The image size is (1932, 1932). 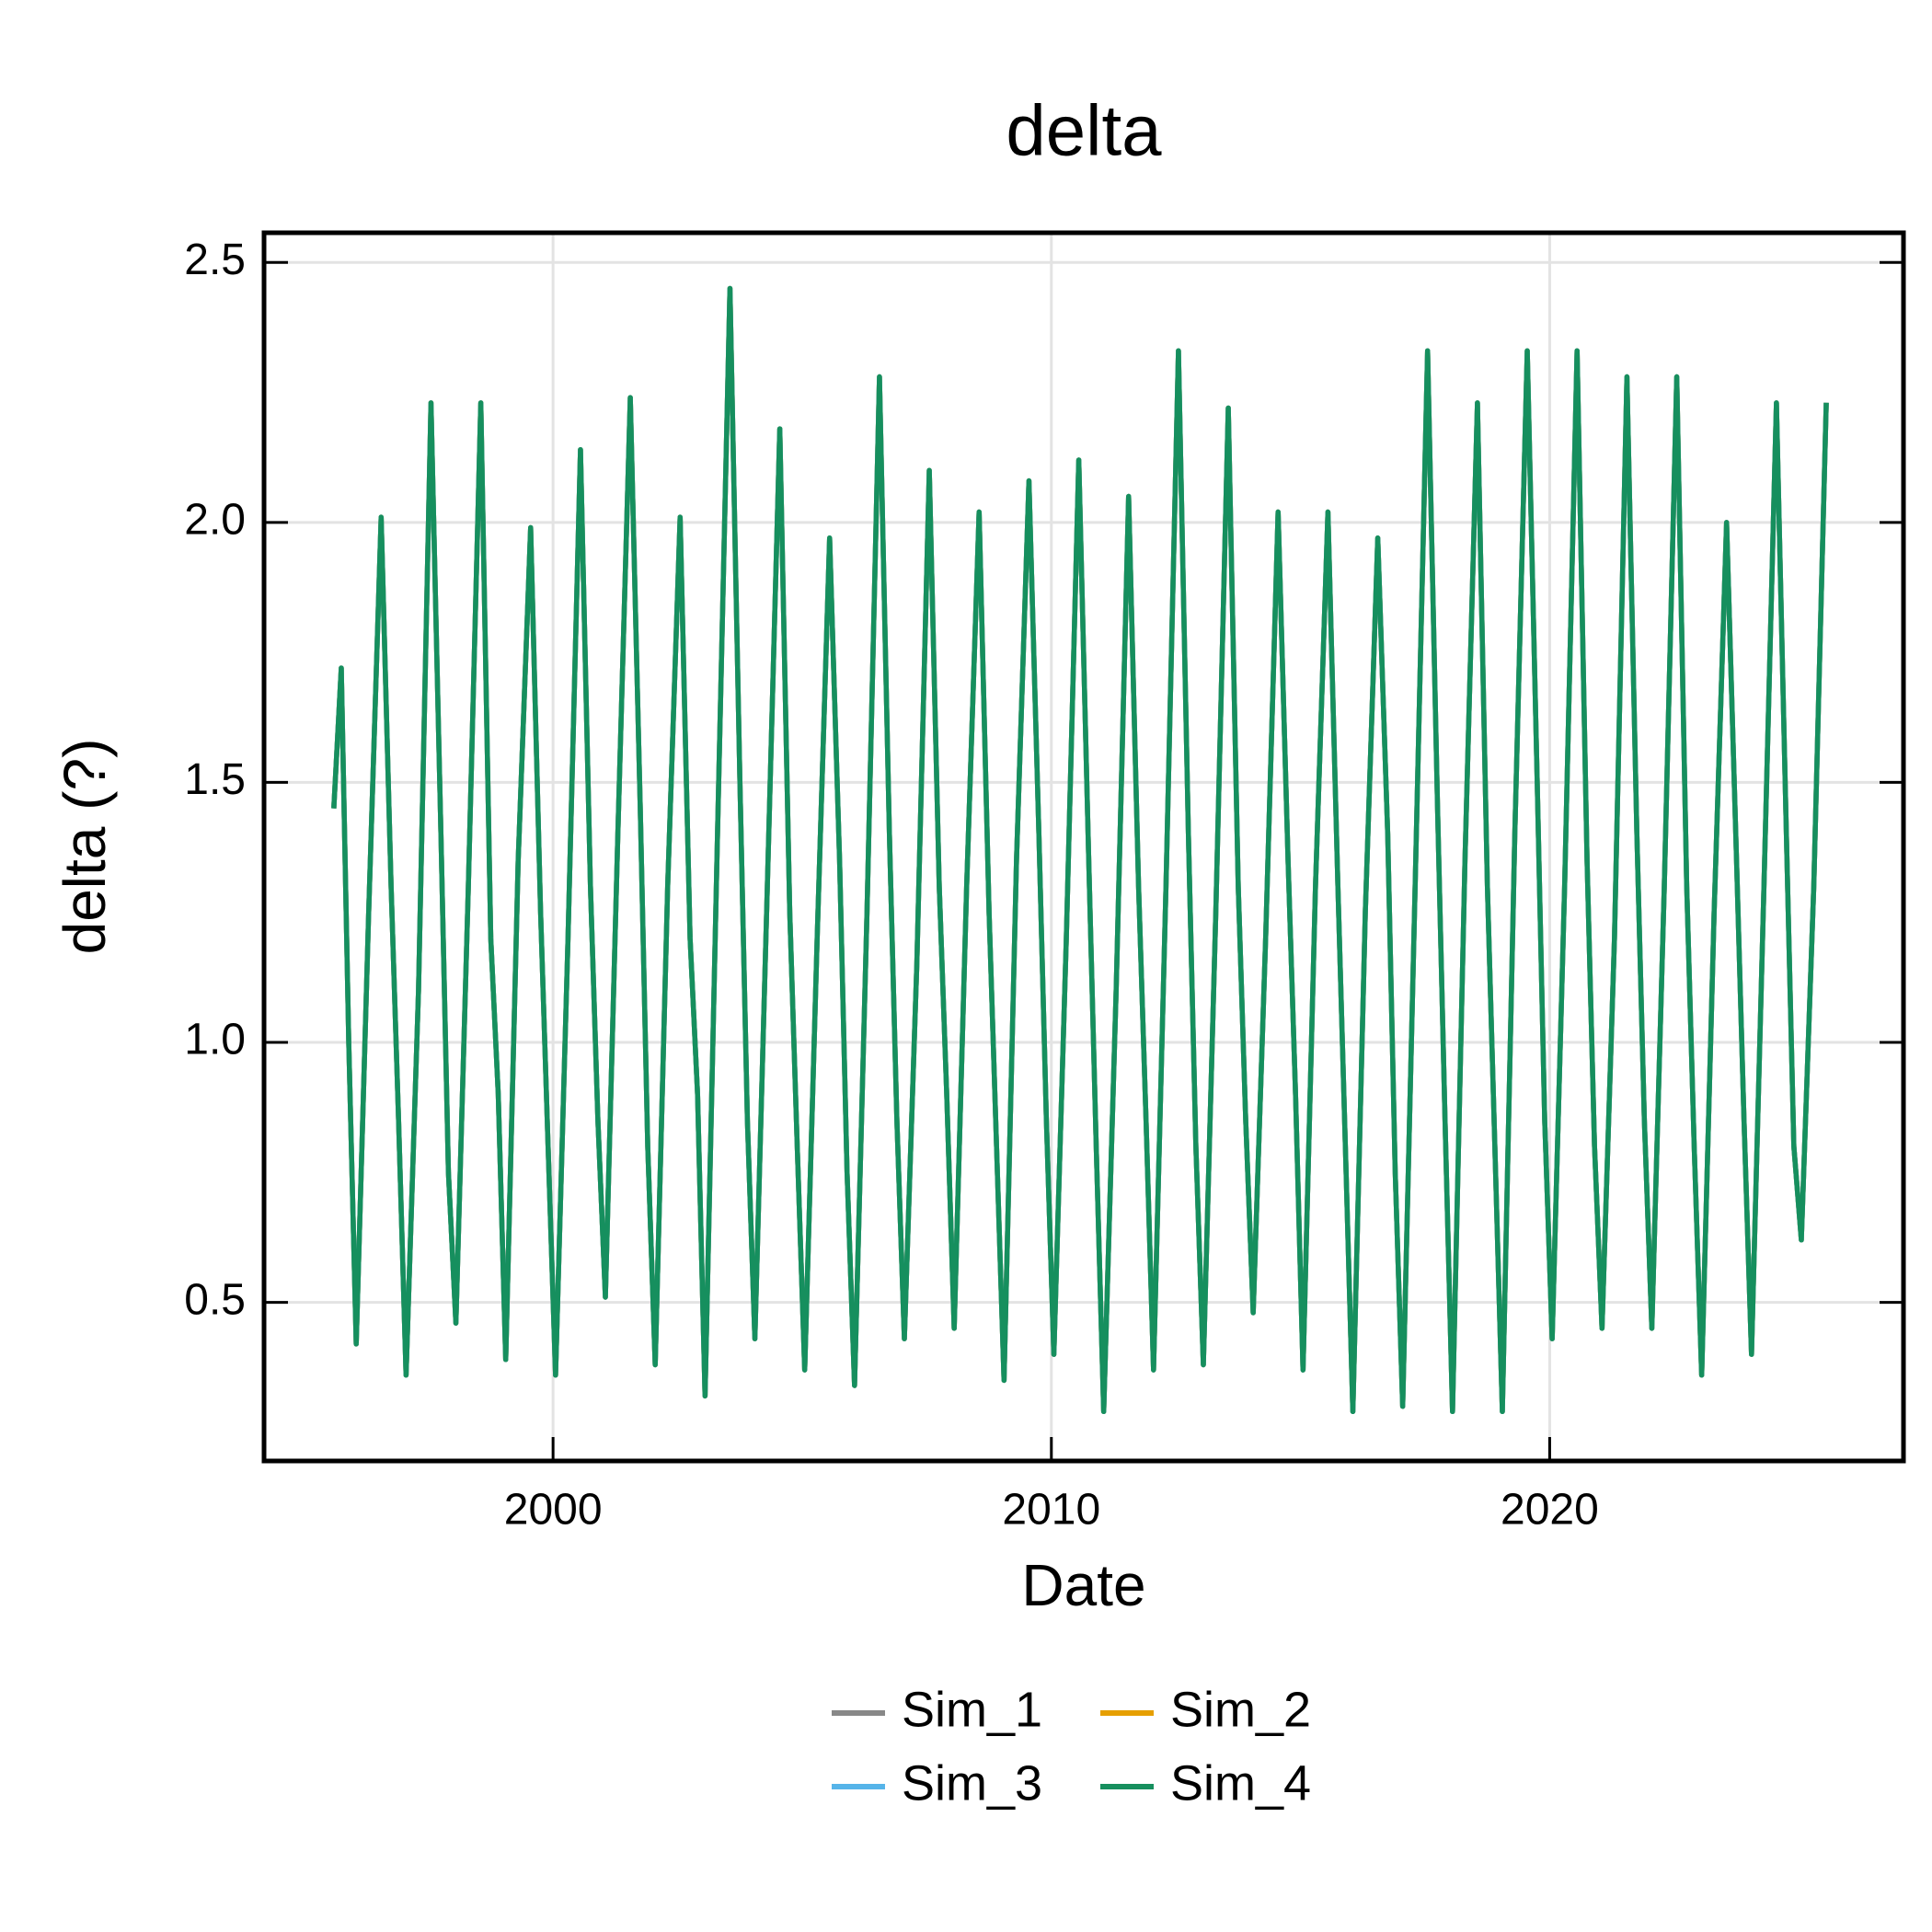 I want to click on y-tick-label: 2.0, so click(x=215, y=519).